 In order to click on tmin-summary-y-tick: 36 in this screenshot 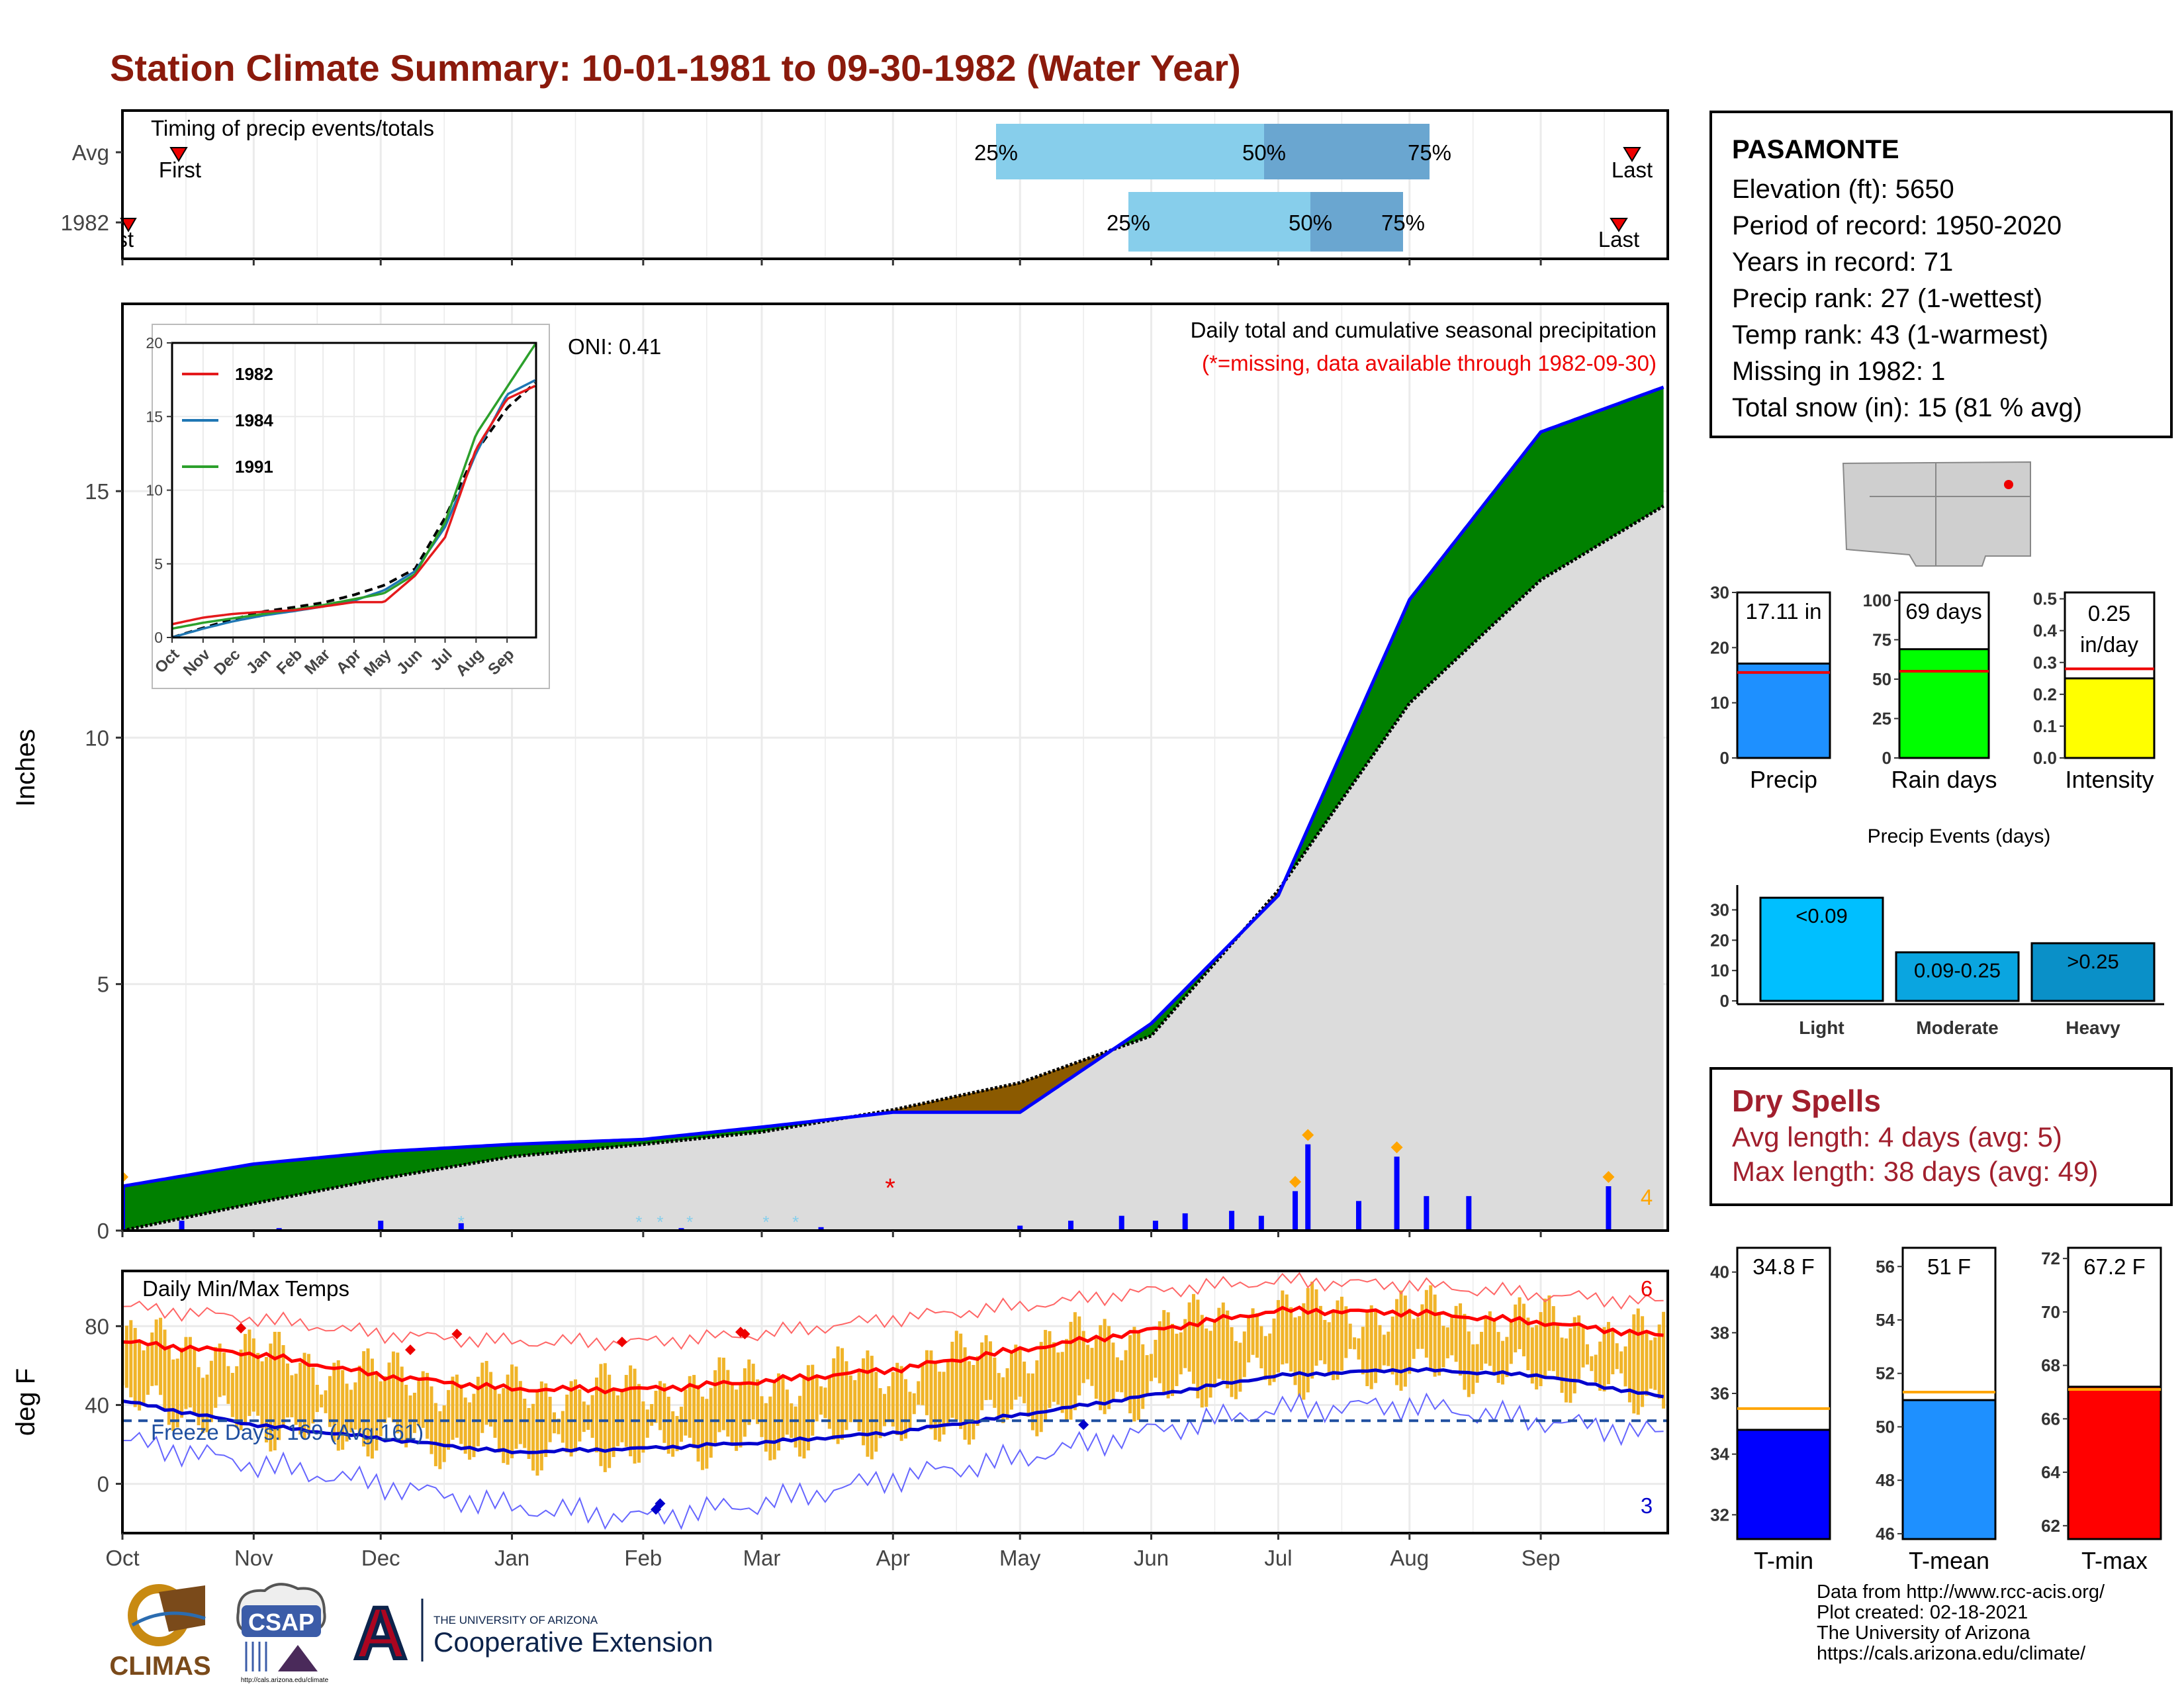, I will do `click(1720, 1393)`.